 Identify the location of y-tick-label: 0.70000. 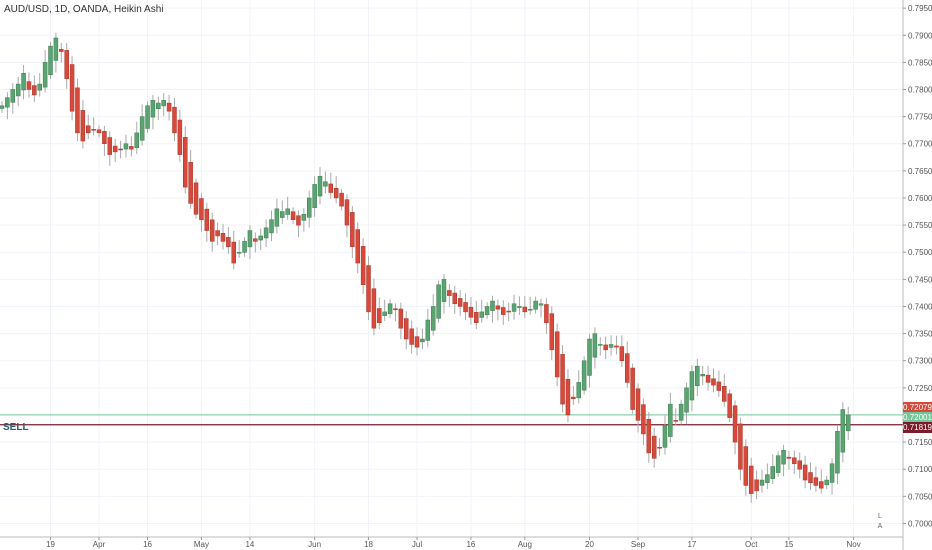
(920, 523).